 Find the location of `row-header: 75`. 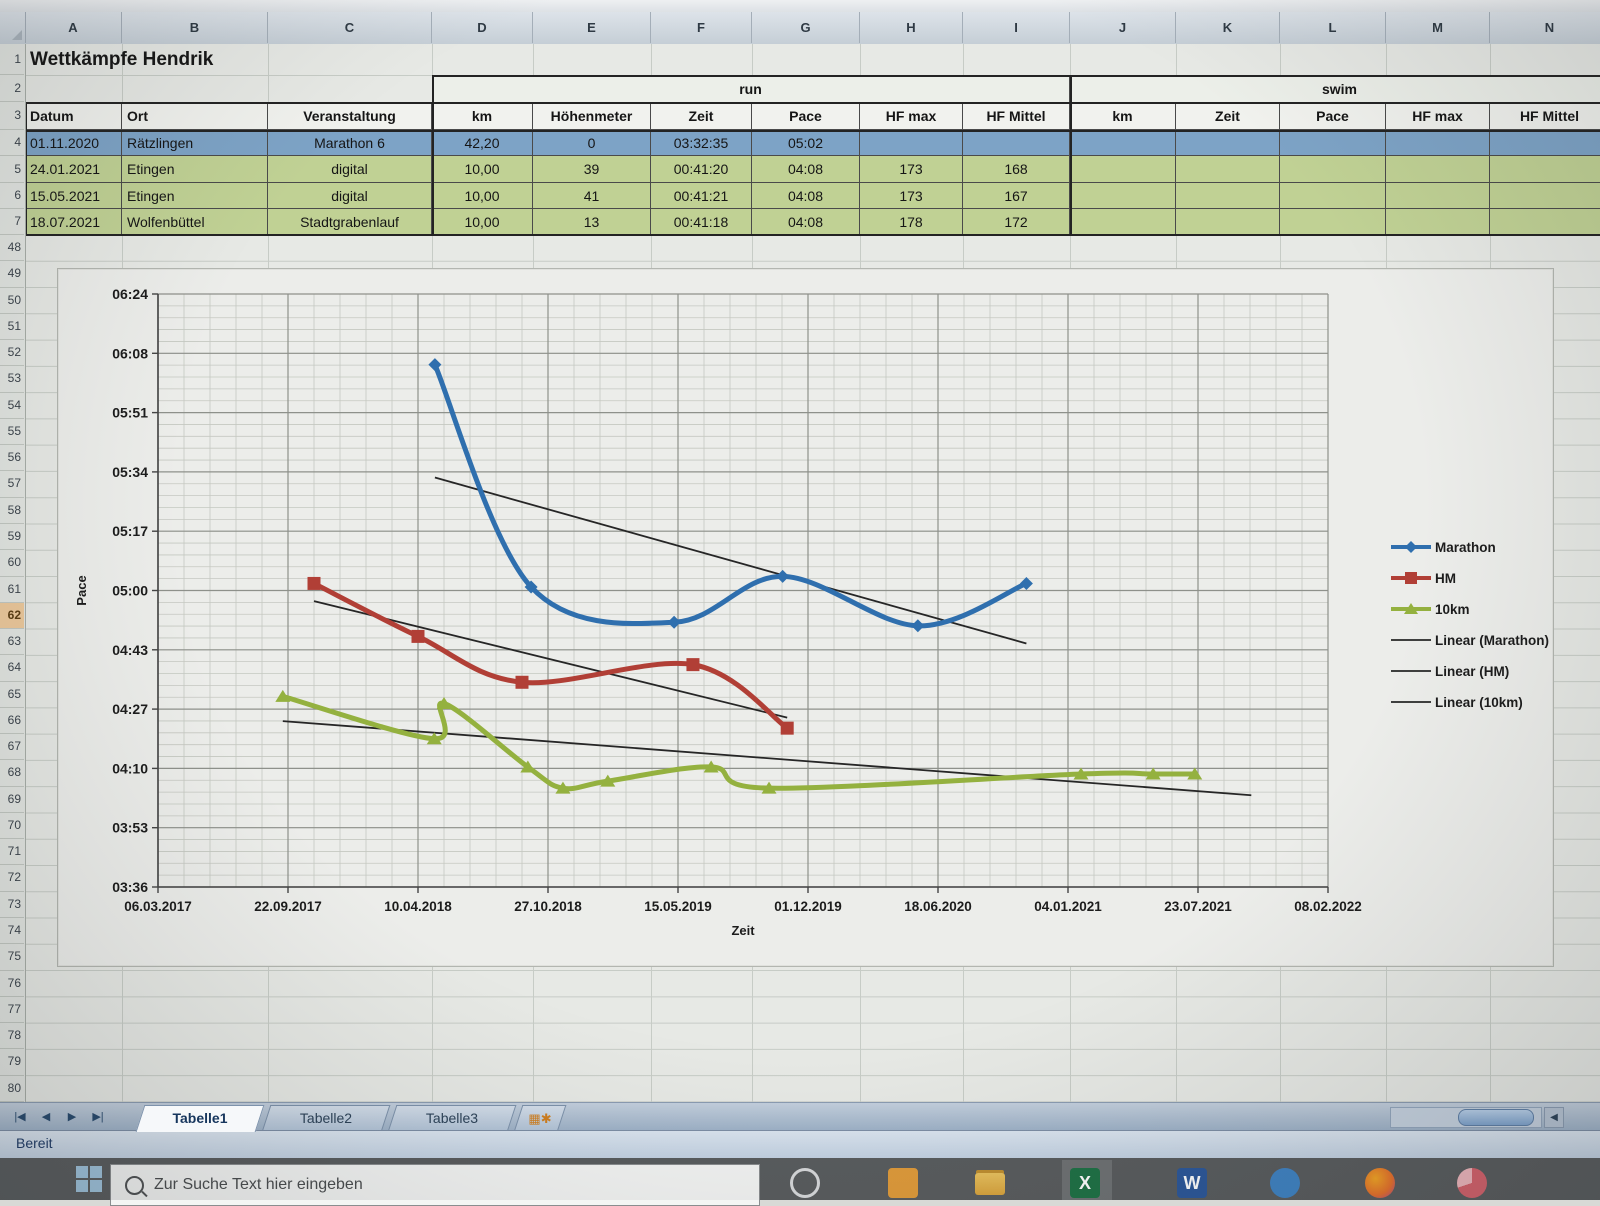

row-header: 75 is located at coordinates (12, 957).